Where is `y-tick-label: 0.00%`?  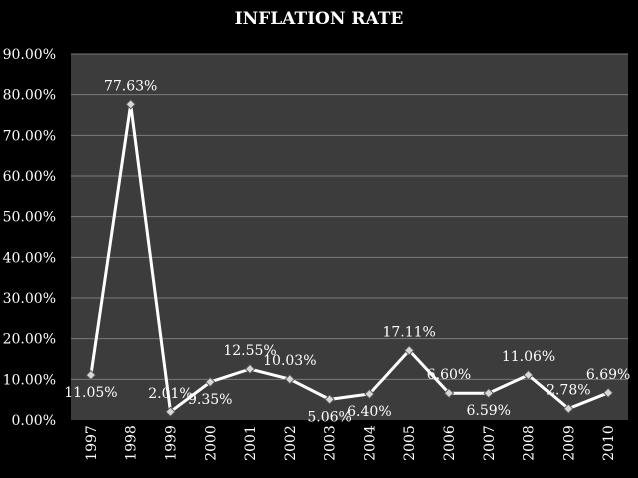
y-tick-label: 0.00% is located at coordinates (34, 421).